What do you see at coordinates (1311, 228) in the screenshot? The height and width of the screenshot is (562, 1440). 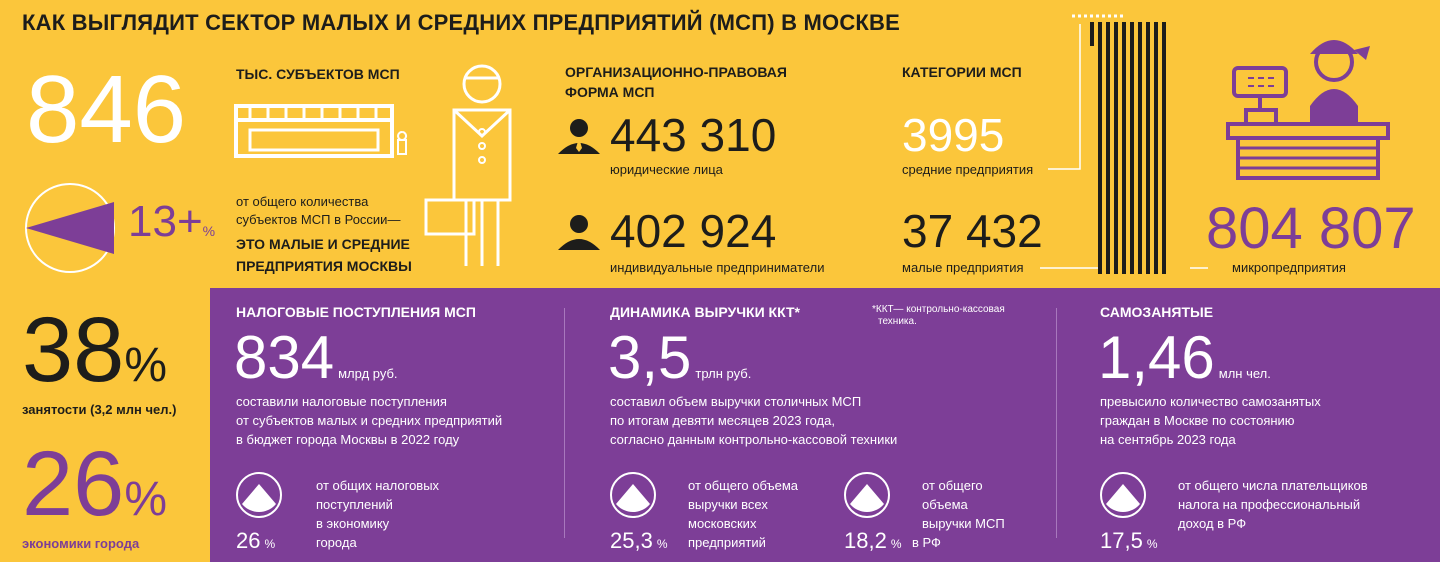 I see `micro-enterprises-value: 804 807` at bounding box center [1311, 228].